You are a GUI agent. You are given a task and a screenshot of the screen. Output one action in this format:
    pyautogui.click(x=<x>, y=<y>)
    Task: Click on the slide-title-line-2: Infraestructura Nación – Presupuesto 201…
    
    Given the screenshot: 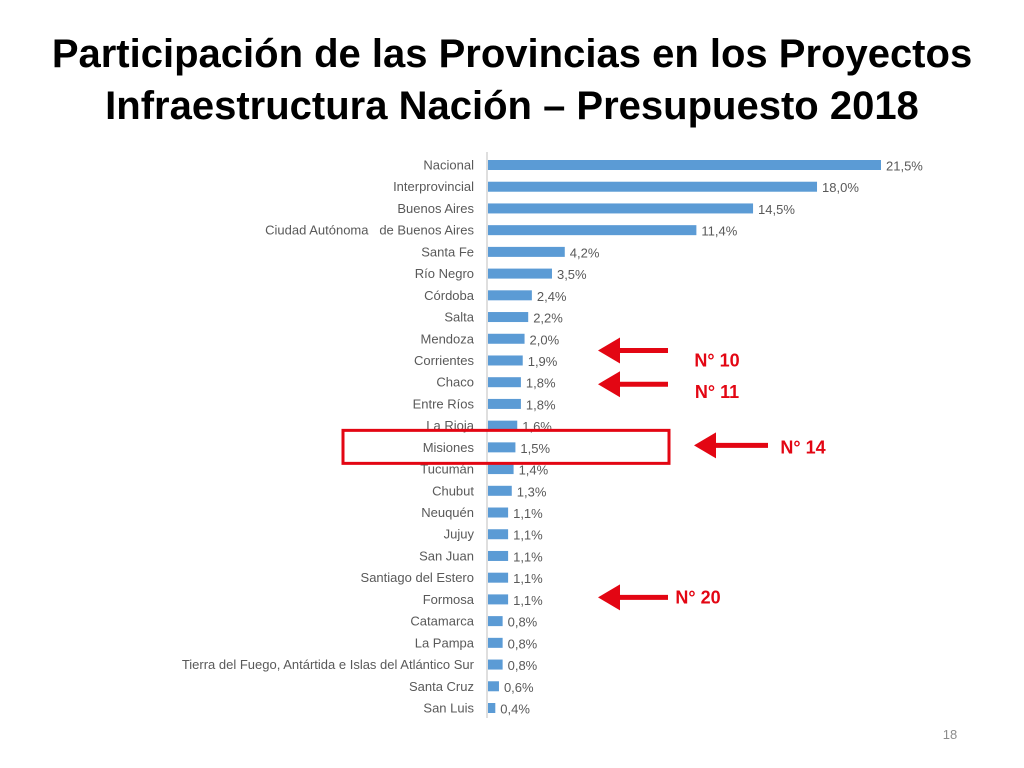 What is the action you would take?
    pyautogui.click(x=512, y=106)
    